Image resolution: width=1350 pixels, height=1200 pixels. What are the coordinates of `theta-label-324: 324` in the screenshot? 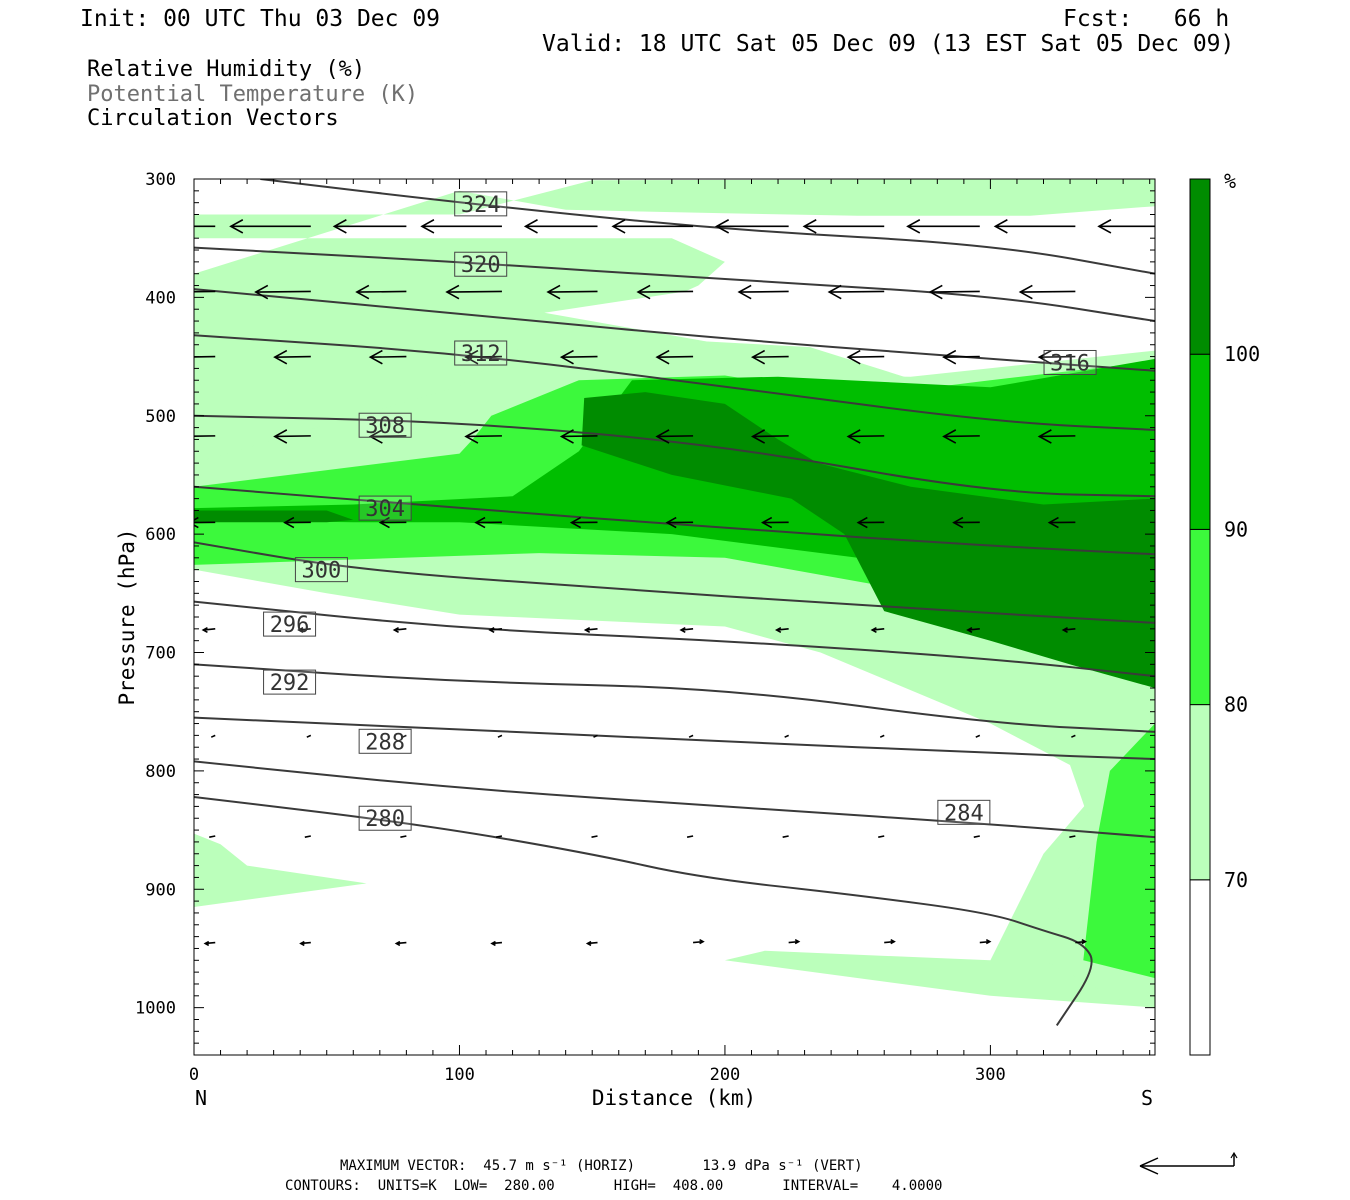 It's located at (481, 205).